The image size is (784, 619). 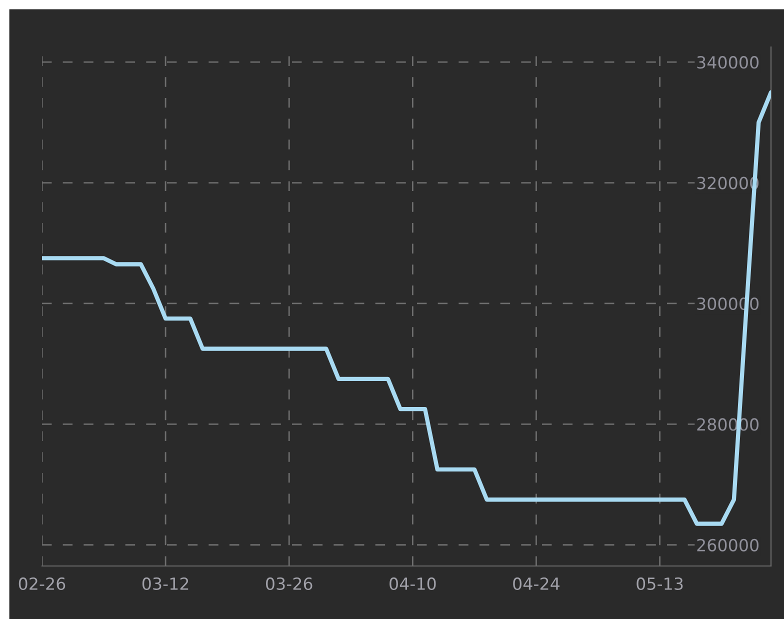 What do you see at coordinates (728, 545) in the screenshot?
I see `y-tick-label: 260000` at bounding box center [728, 545].